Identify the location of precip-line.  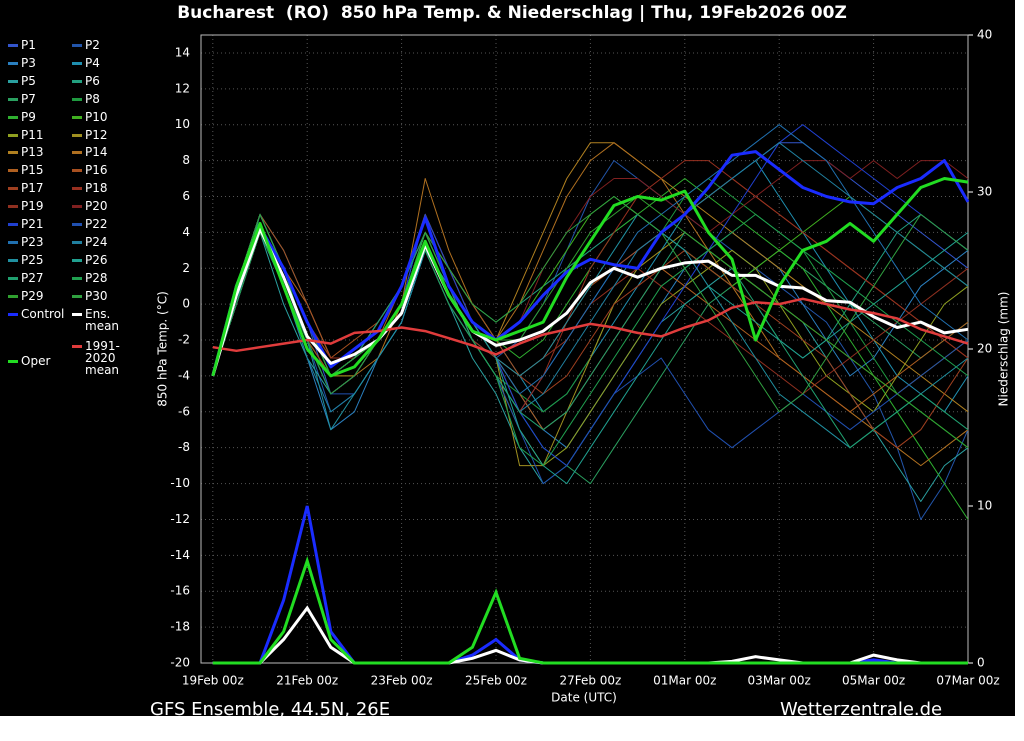
(590, 610).